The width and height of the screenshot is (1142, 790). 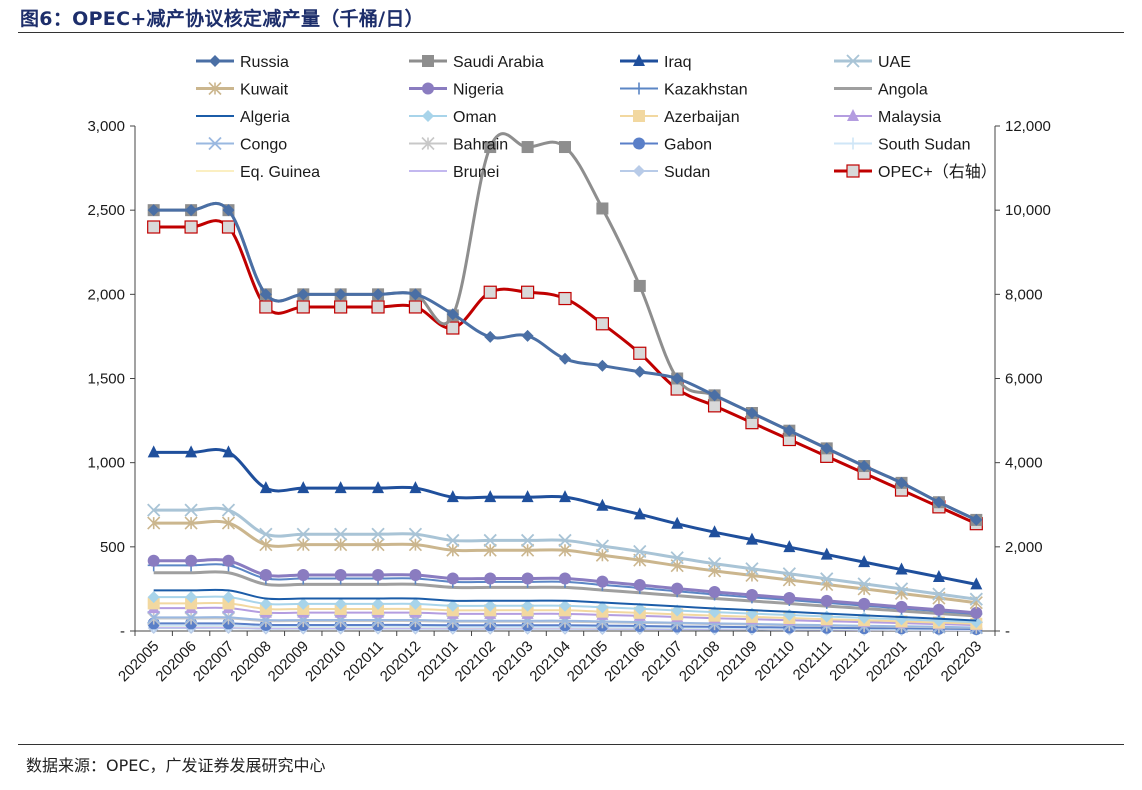 I want to click on legend-marker-bahrain, so click(x=428, y=143).